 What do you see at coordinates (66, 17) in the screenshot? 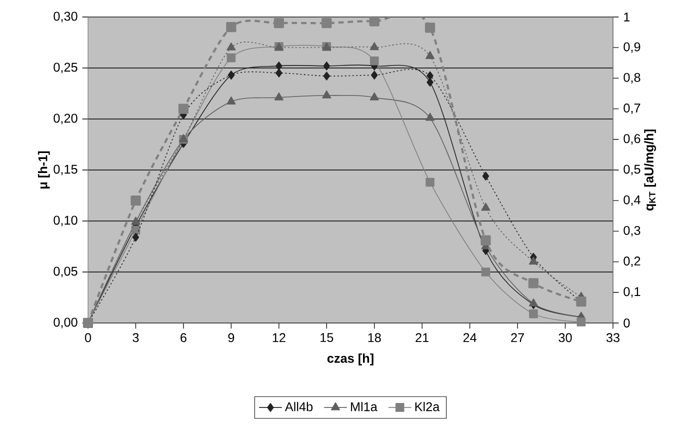
I see `y-tick-label: 0,30` at bounding box center [66, 17].